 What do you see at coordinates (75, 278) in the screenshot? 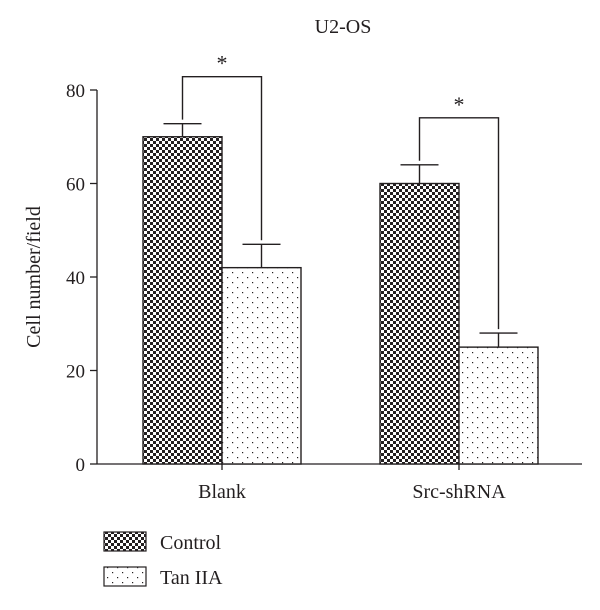
I see `y-tick-label: 40` at bounding box center [75, 278].